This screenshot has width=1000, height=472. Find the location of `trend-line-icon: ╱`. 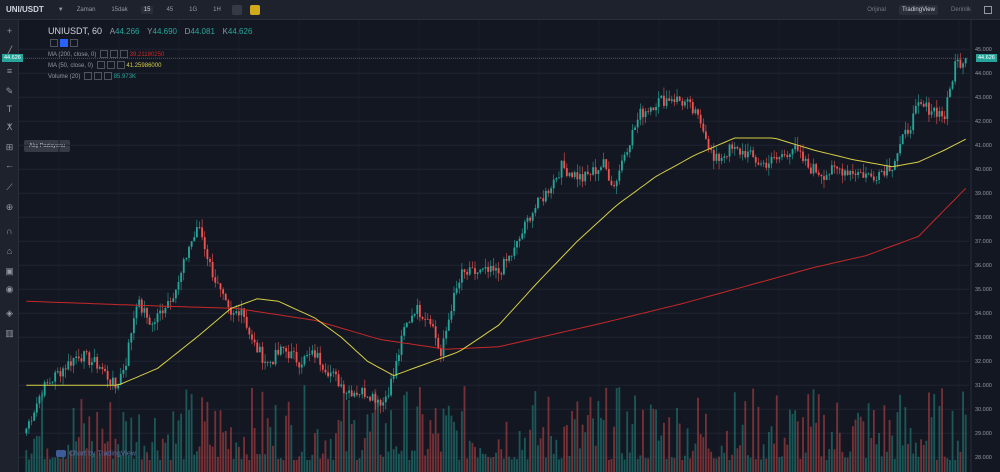

trend-line-icon: ╱ is located at coordinates (9, 51).